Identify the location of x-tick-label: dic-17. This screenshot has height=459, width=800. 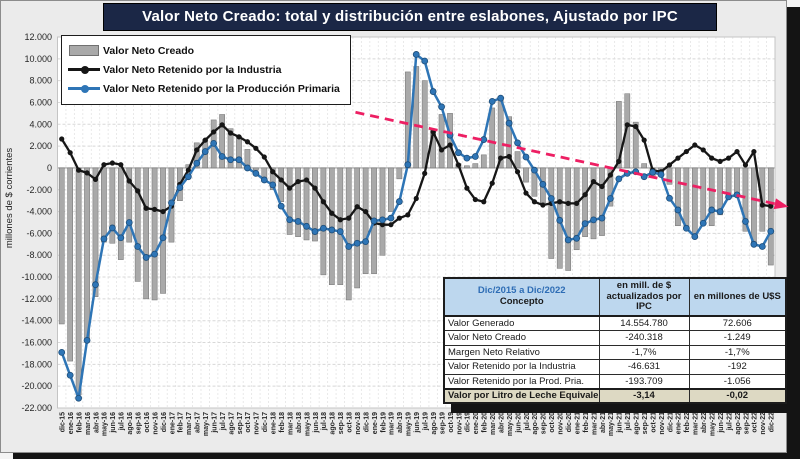
(265, 422).